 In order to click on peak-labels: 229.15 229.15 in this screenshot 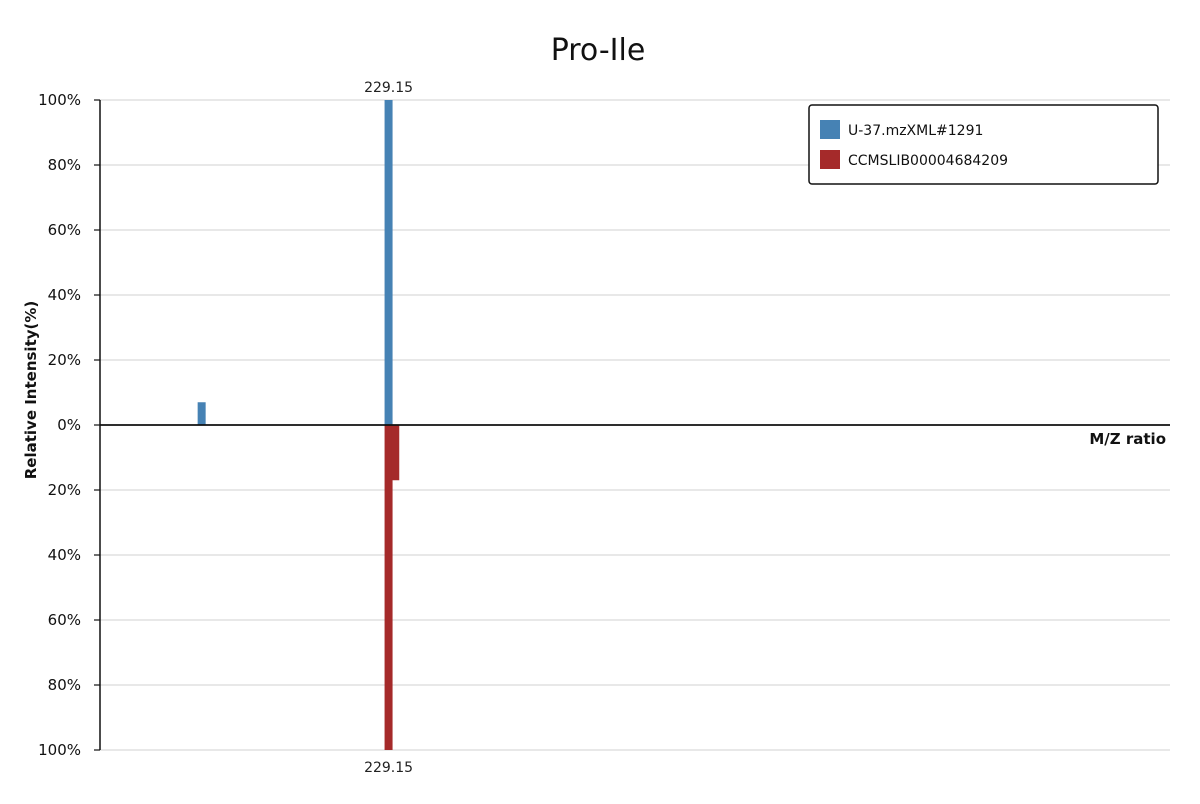, I will do `click(388, 428)`.